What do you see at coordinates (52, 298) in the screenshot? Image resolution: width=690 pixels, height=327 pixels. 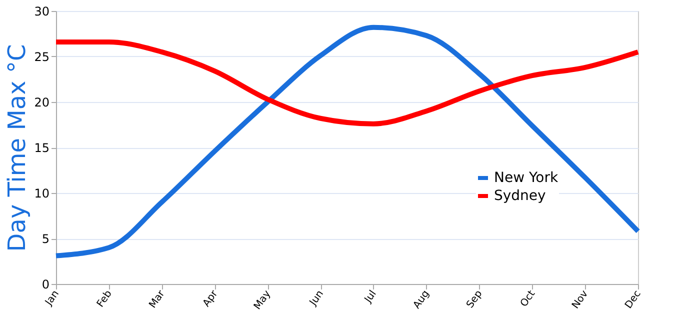 I see `x-tick-label: Jan` at bounding box center [52, 298].